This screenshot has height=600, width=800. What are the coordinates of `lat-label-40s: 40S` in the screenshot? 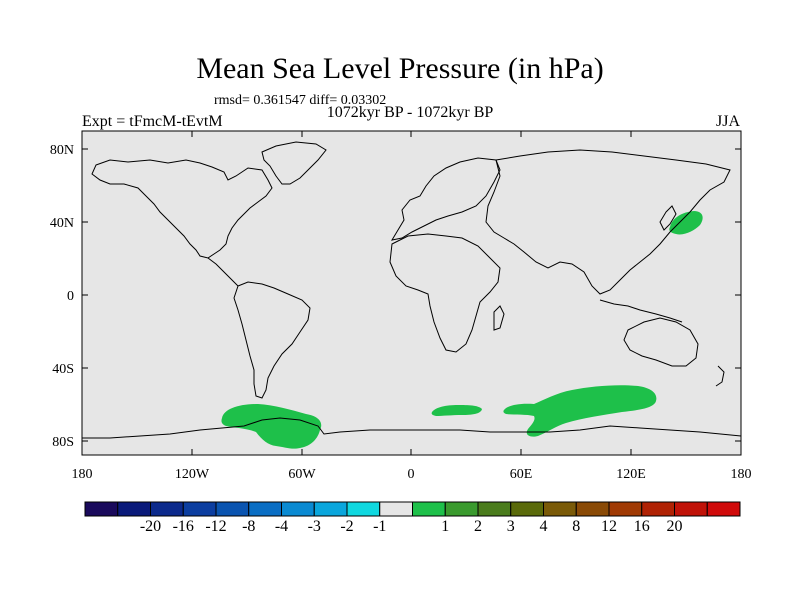 It's located at (63, 369).